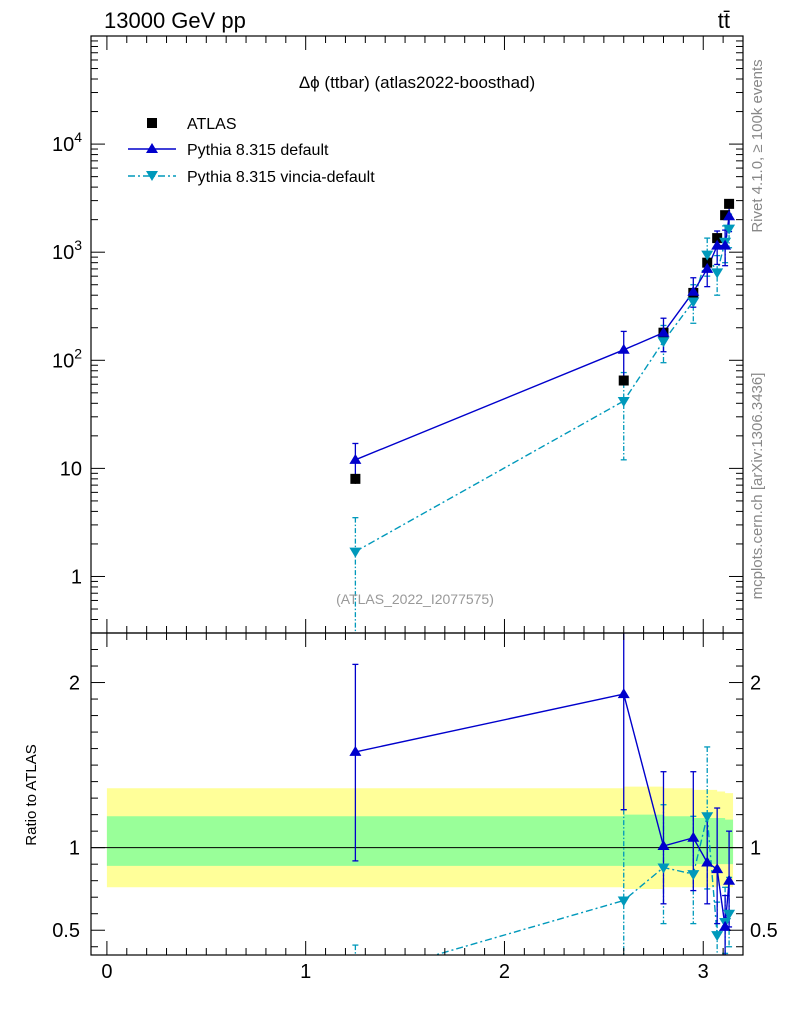 The height and width of the screenshot is (1024, 786). Describe the element at coordinates (757, 486) in the screenshot. I see `mcplots-label: mcplots.cern.ch [arXiv:1306.3436]` at that location.